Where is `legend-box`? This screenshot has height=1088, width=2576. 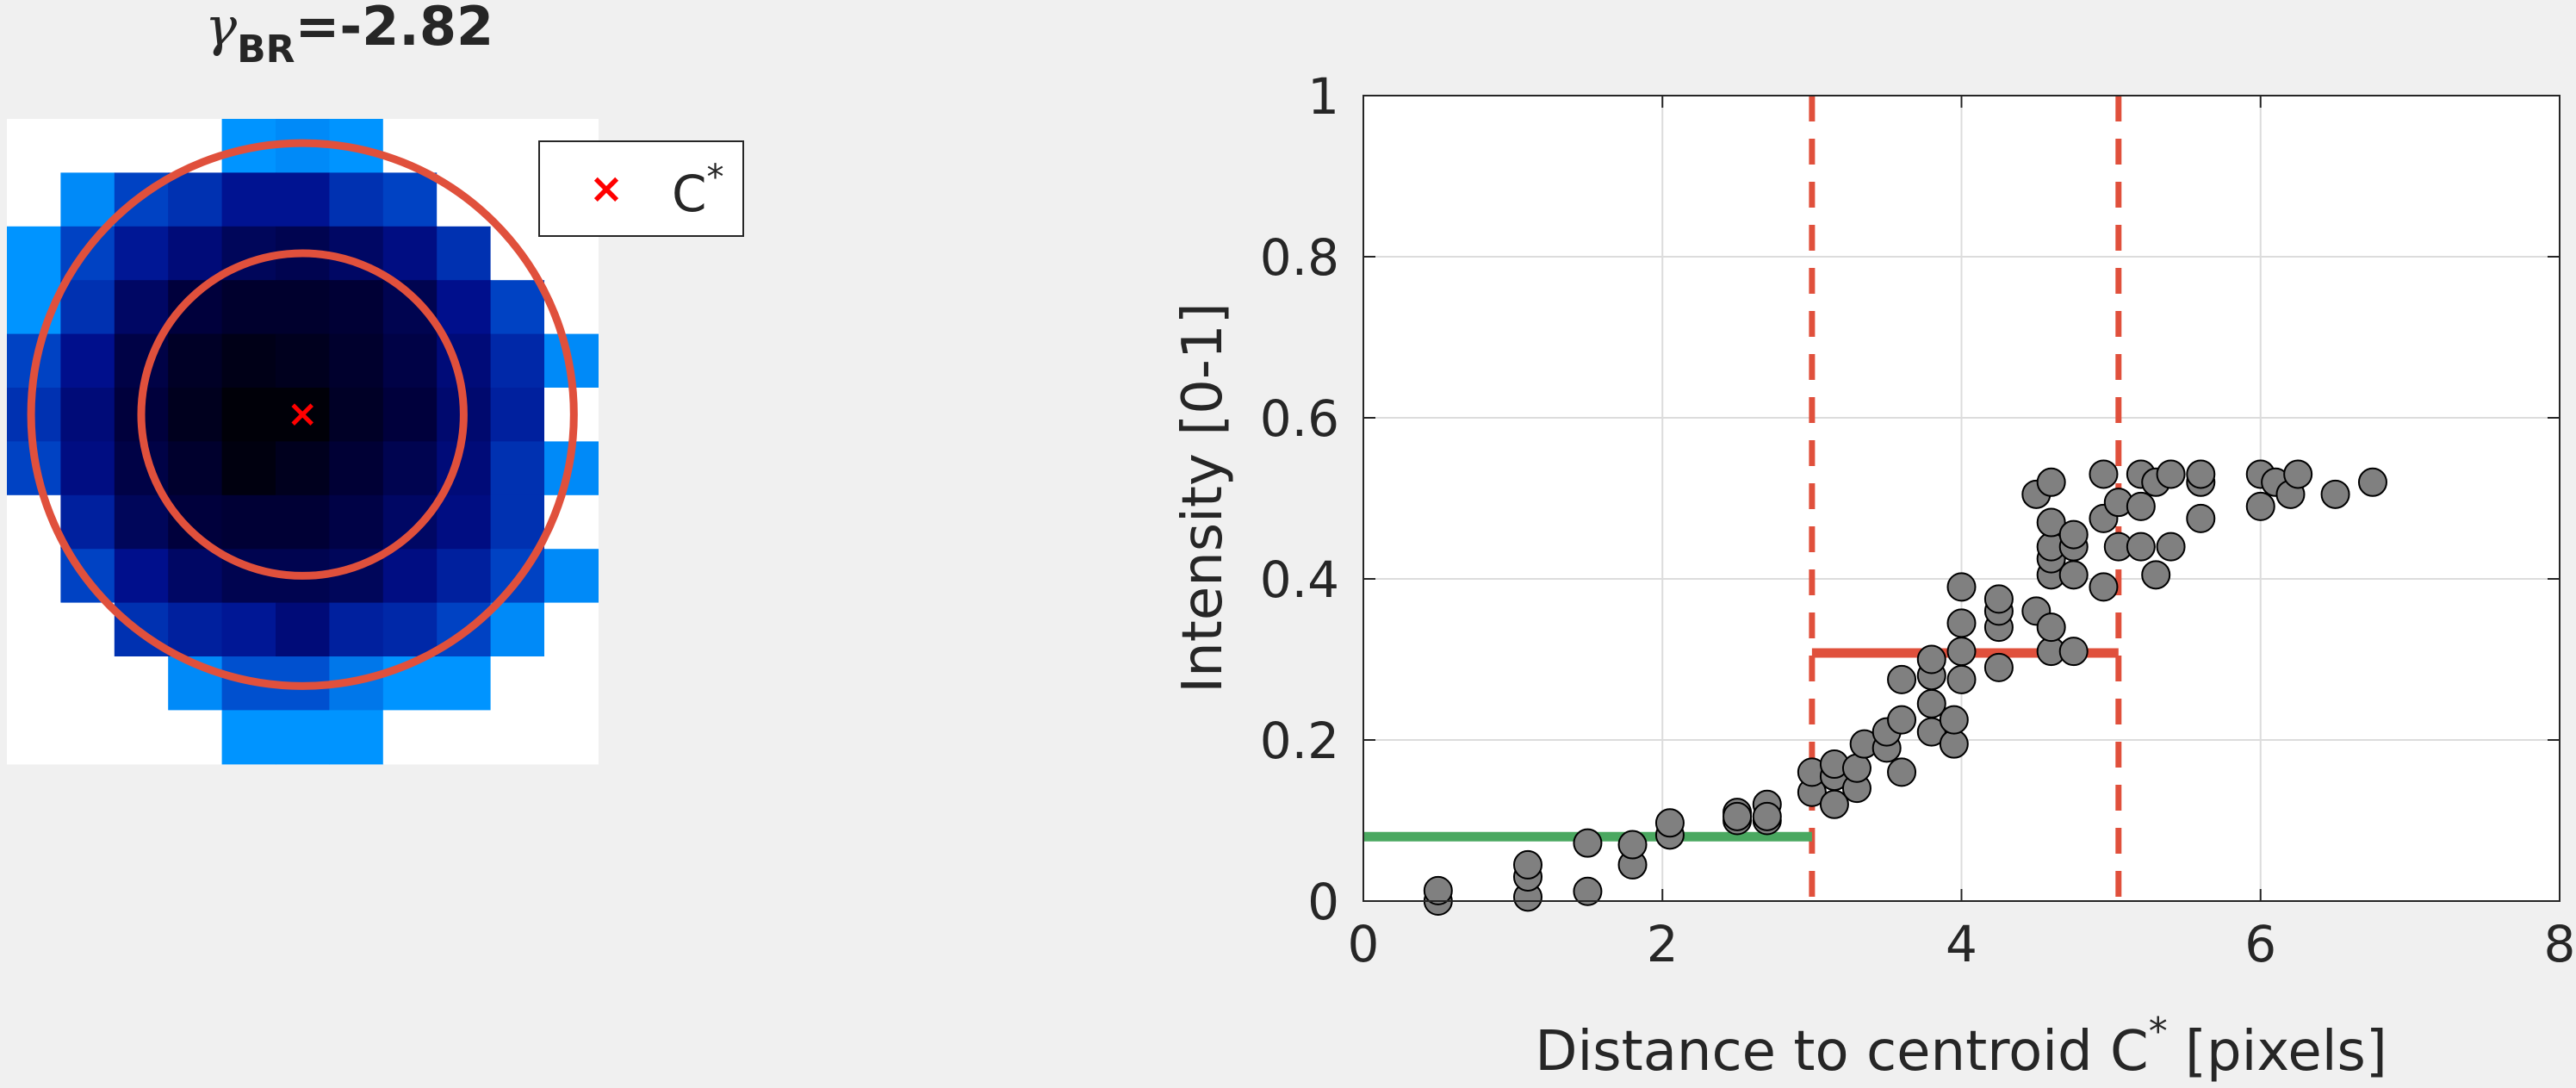
legend-box is located at coordinates (641, 188).